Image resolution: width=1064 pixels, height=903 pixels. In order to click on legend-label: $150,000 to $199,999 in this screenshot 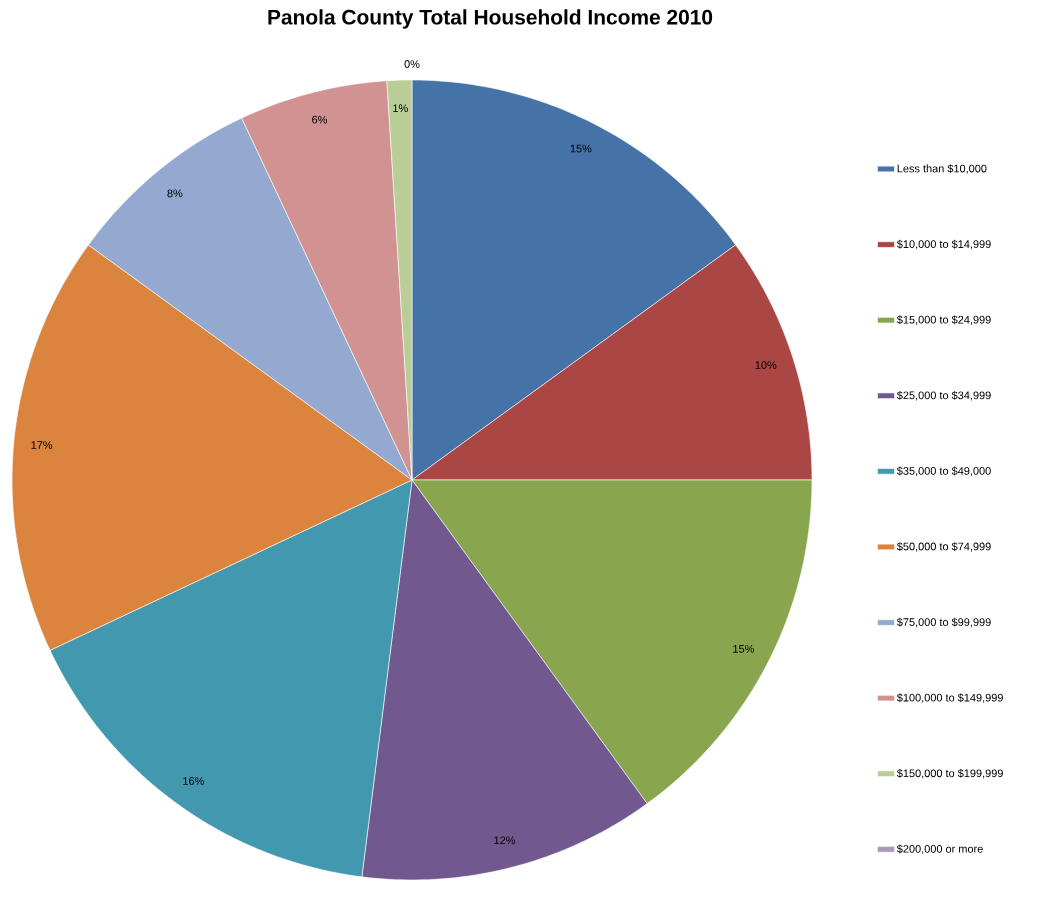, I will do `click(949, 773)`.